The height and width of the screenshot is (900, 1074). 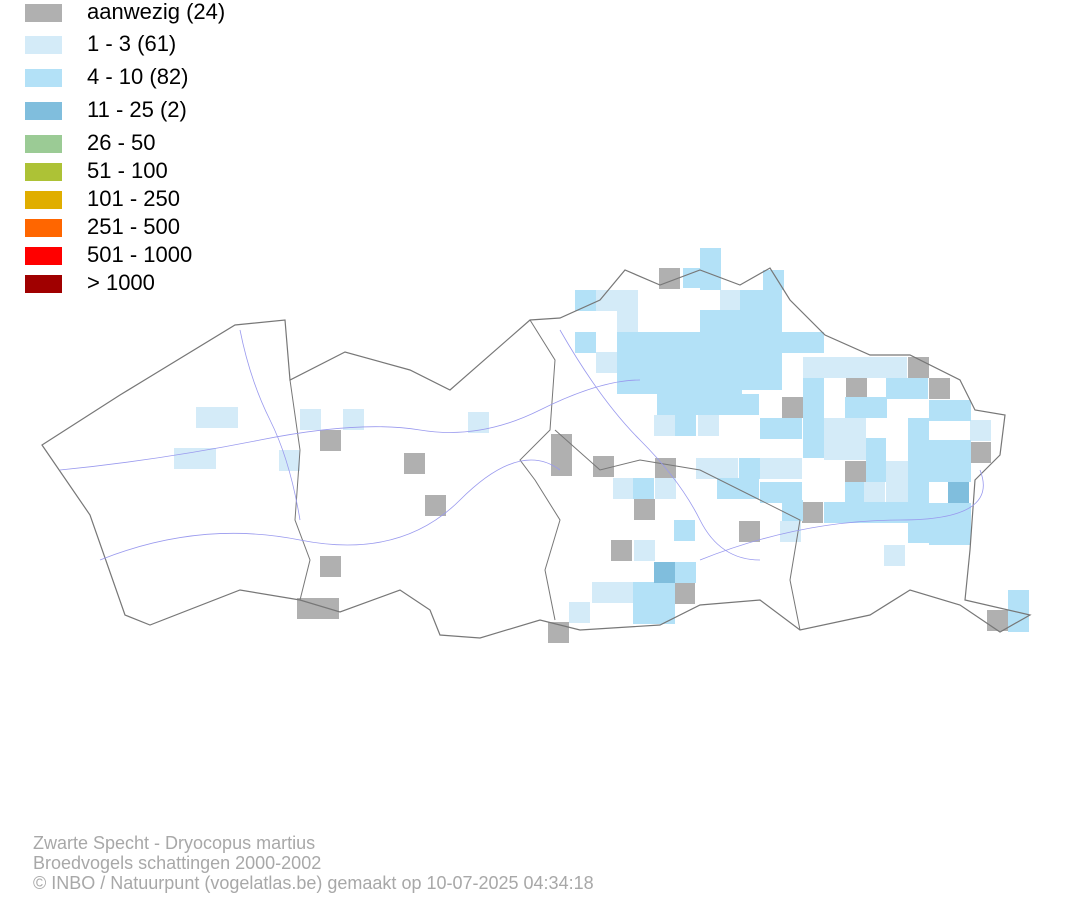 I want to click on legend-label: 501 - 1000, so click(x=139, y=254).